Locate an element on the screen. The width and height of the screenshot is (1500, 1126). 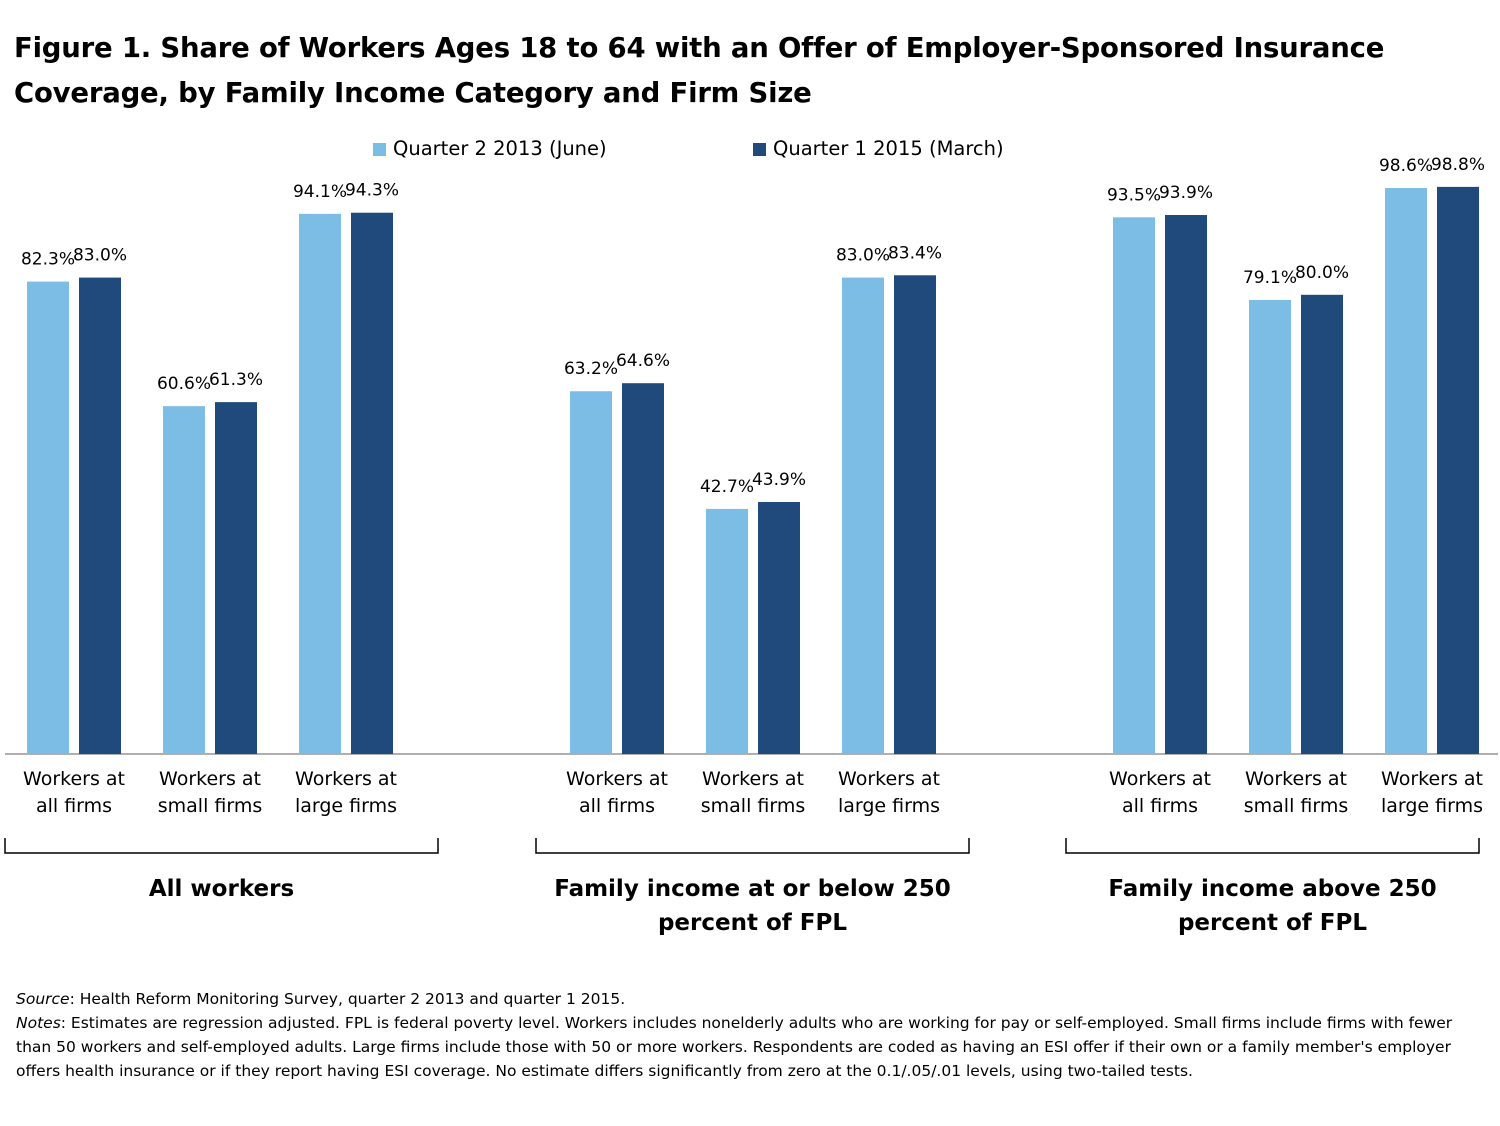
bar-group1-cat3-series2 is located at coordinates (372, 483).